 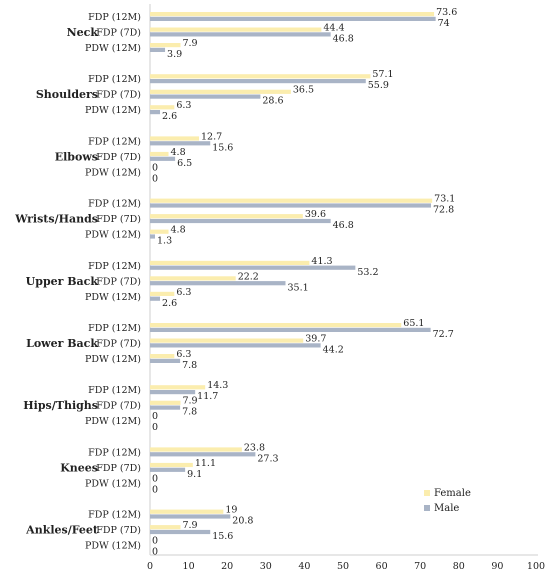 What do you see at coordinates (452, 493) in the screenshot?
I see `legend-label-female: Female` at bounding box center [452, 493].